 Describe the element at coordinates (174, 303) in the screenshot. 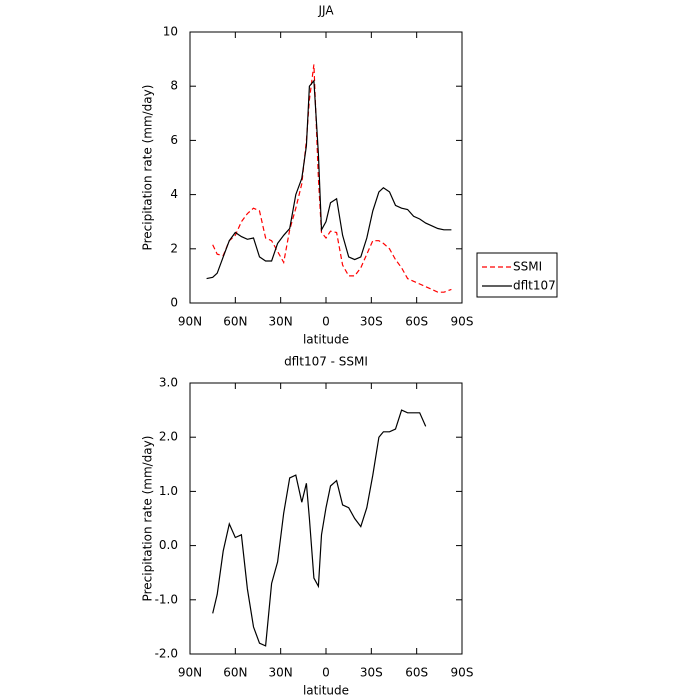

I see `y-tick-label: 0` at that location.